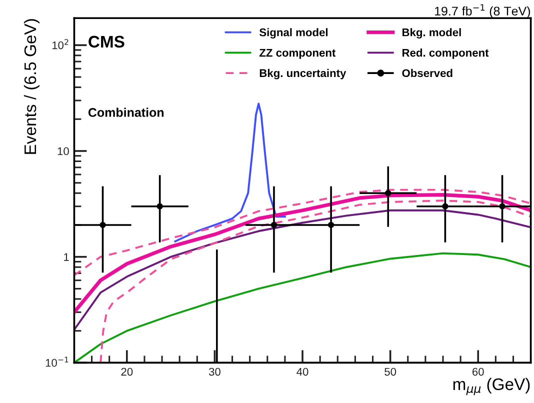 This screenshot has height=403, width=534. What do you see at coordinates (390, 372) in the screenshot?
I see `x-tick-label: 50` at bounding box center [390, 372].